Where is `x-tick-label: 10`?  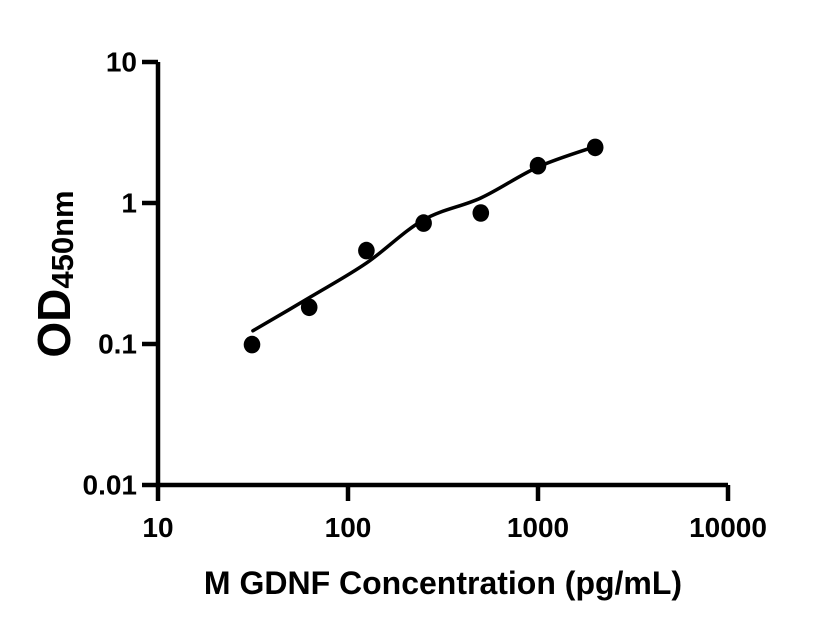
x-tick-label: 10 is located at coordinates (157, 527).